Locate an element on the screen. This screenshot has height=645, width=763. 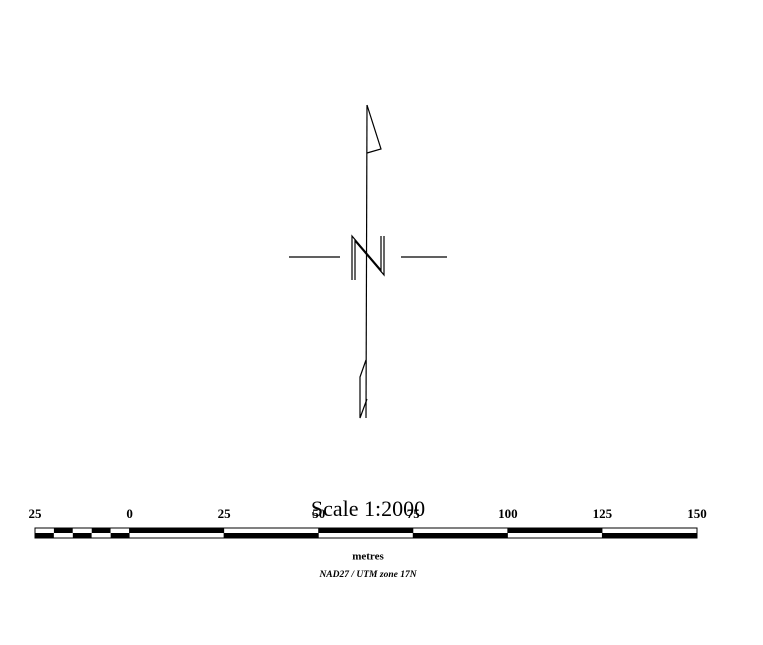
scale-tick-label: 50 is located at coordinates (318, 513).